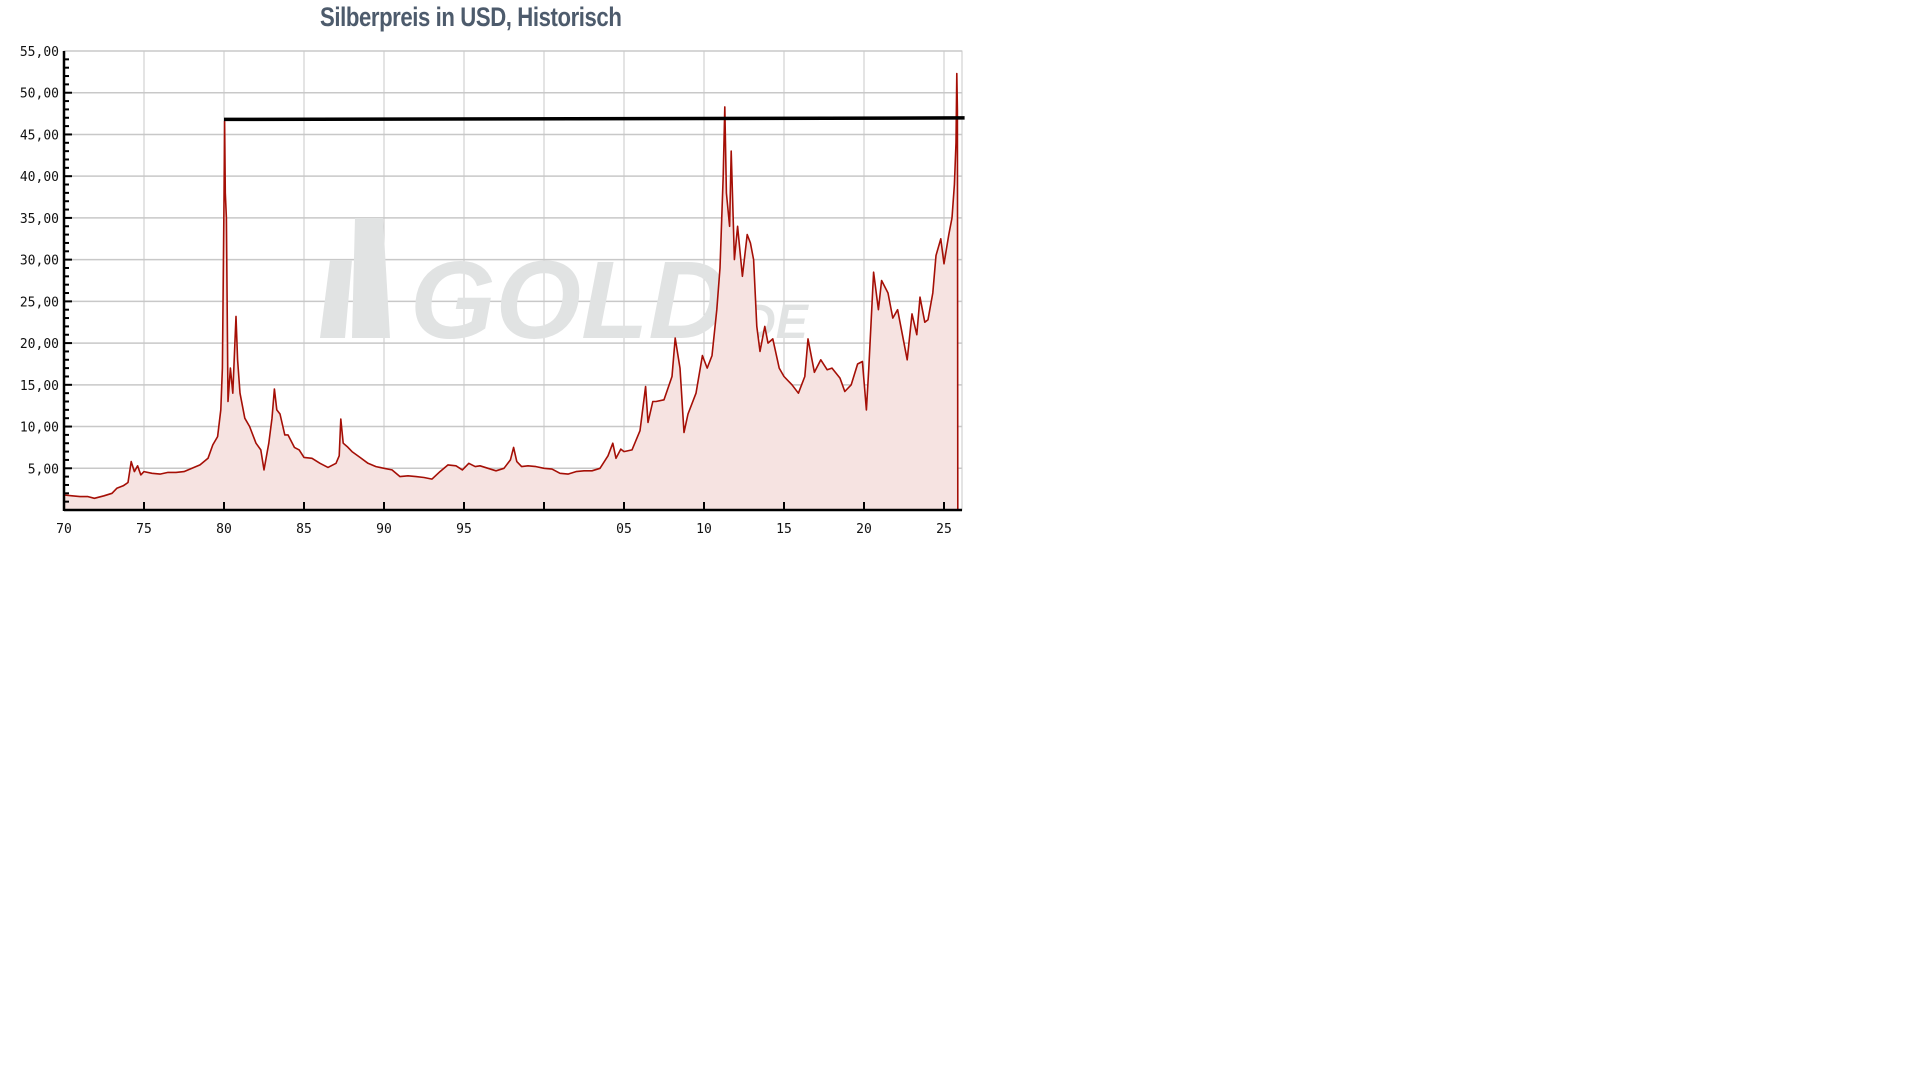 Image resolution: width=1918 pixels, height=1078 pixels. What do you see at coordinates (784, 529) in the screenshot?
I see `x-tick-label: 15` at bounding box center [784, 529].